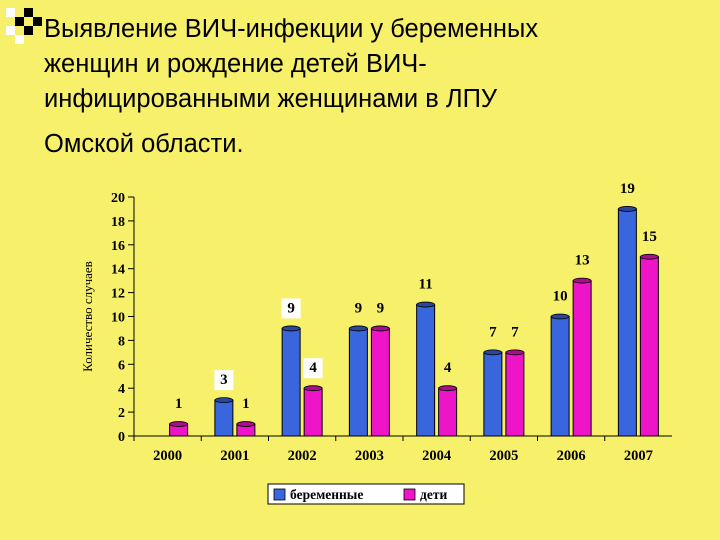 The image size is (720, 540). What do you see at coordinates (638, 456) in the screenshot?
I see `x-tick-label: 2007` at bounding box center [638, 456].